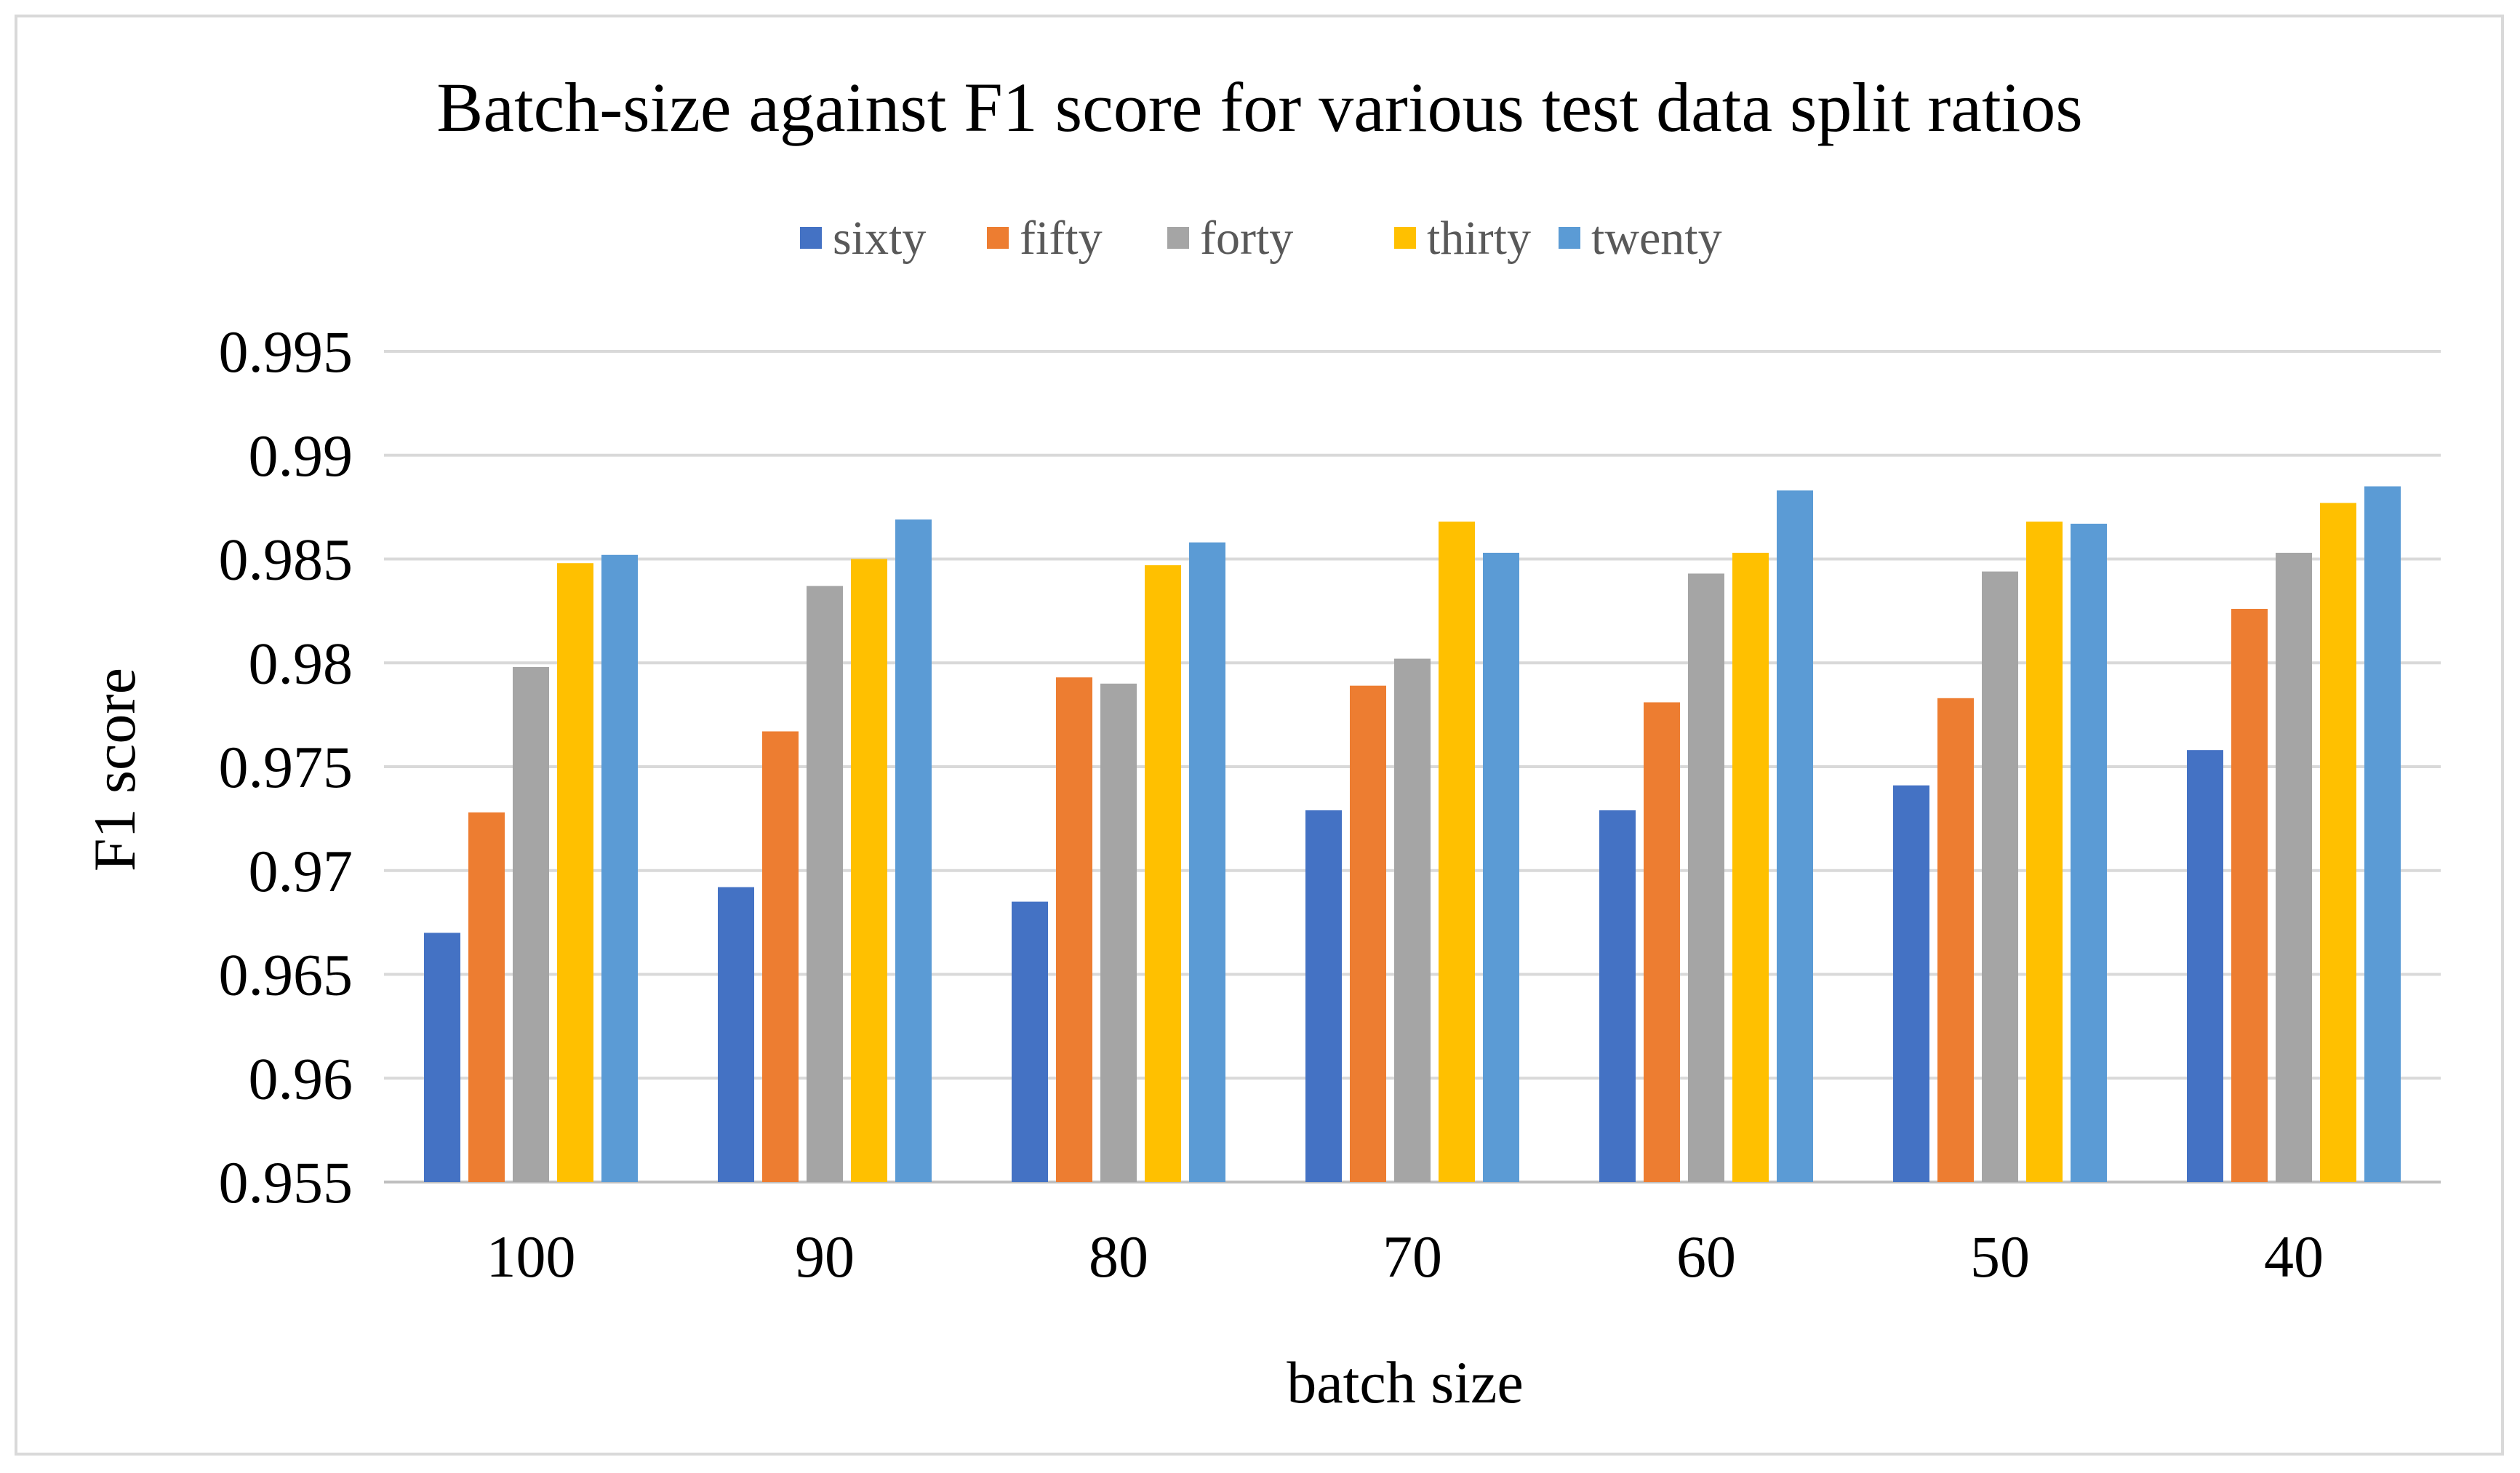  I want to click on legend-item-thirty: thirty, so click(1462, 238).